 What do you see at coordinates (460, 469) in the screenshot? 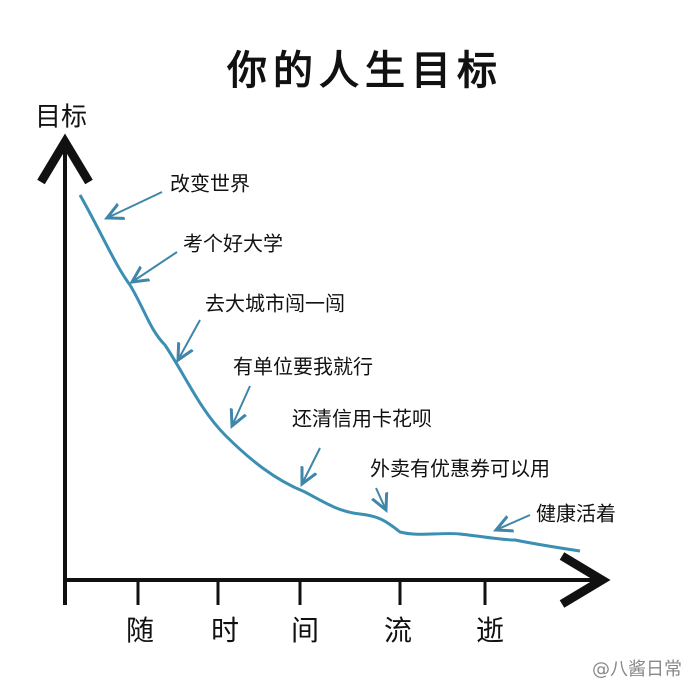
I see `annotation: 外卖有优惠券可以用` at bounding box center [460, 469].